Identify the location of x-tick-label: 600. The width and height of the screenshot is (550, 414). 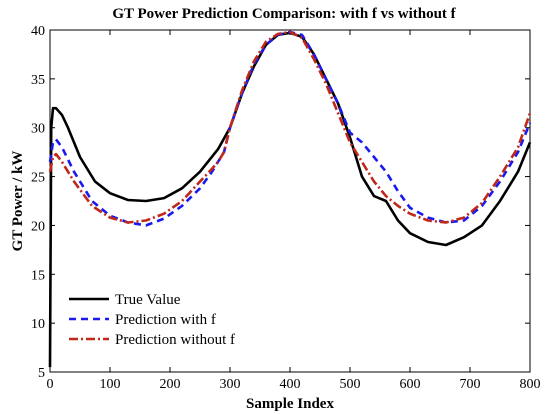
(410, 384).